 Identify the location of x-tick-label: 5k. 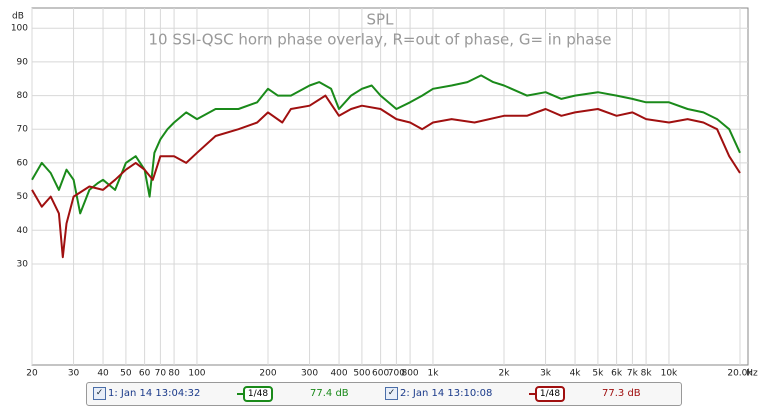
(598, 374).